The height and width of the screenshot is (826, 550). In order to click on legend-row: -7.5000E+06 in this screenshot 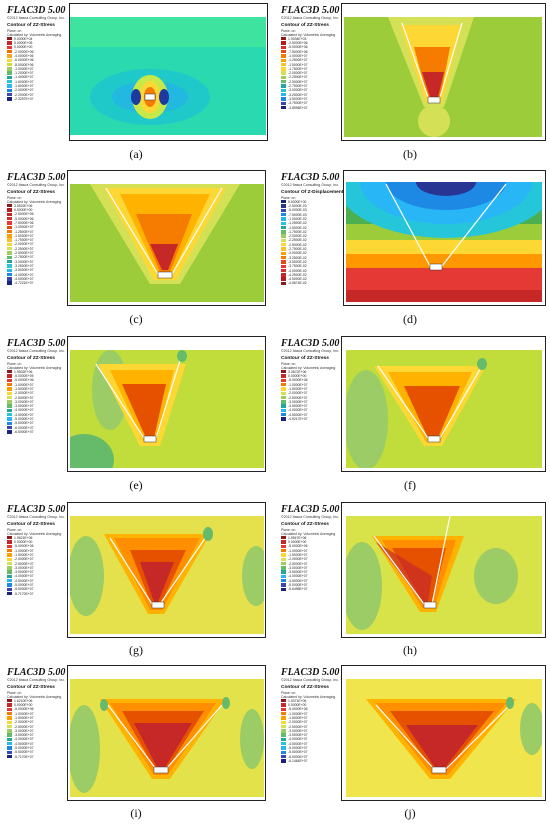, I will do `click(35, 223)`.